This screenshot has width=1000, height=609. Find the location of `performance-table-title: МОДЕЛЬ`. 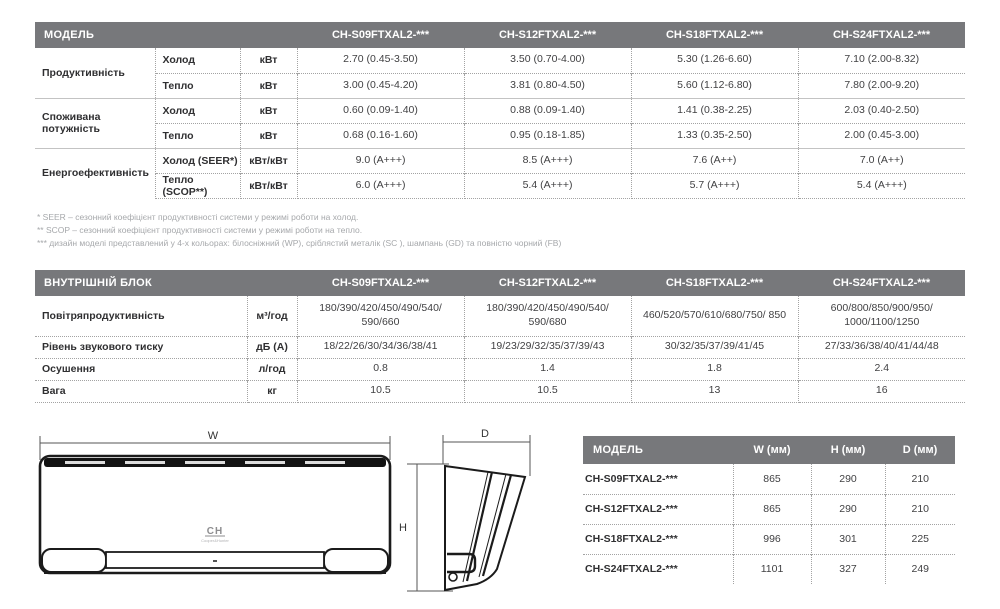

performance-table-title: МОДЕЛЬ is located at coordinates (166, 35).